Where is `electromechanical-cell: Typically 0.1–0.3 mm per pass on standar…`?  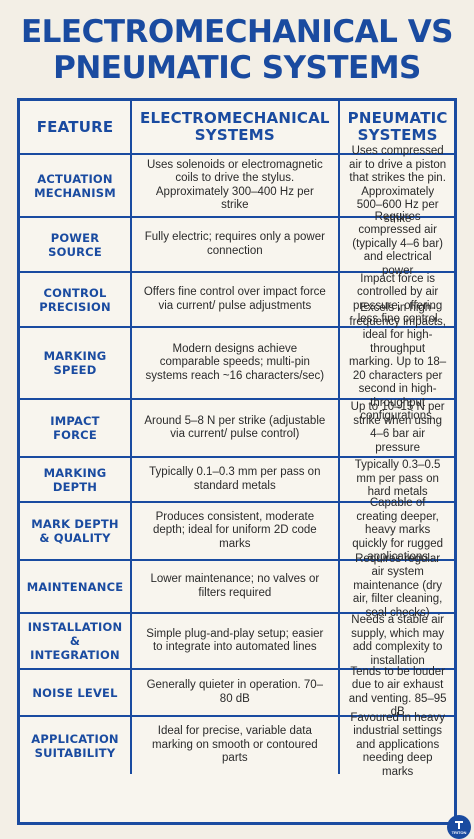
electromechanical-cell: Typically 0.1–0.3 mm per pass on standar… is located at coordinates (236, 480).